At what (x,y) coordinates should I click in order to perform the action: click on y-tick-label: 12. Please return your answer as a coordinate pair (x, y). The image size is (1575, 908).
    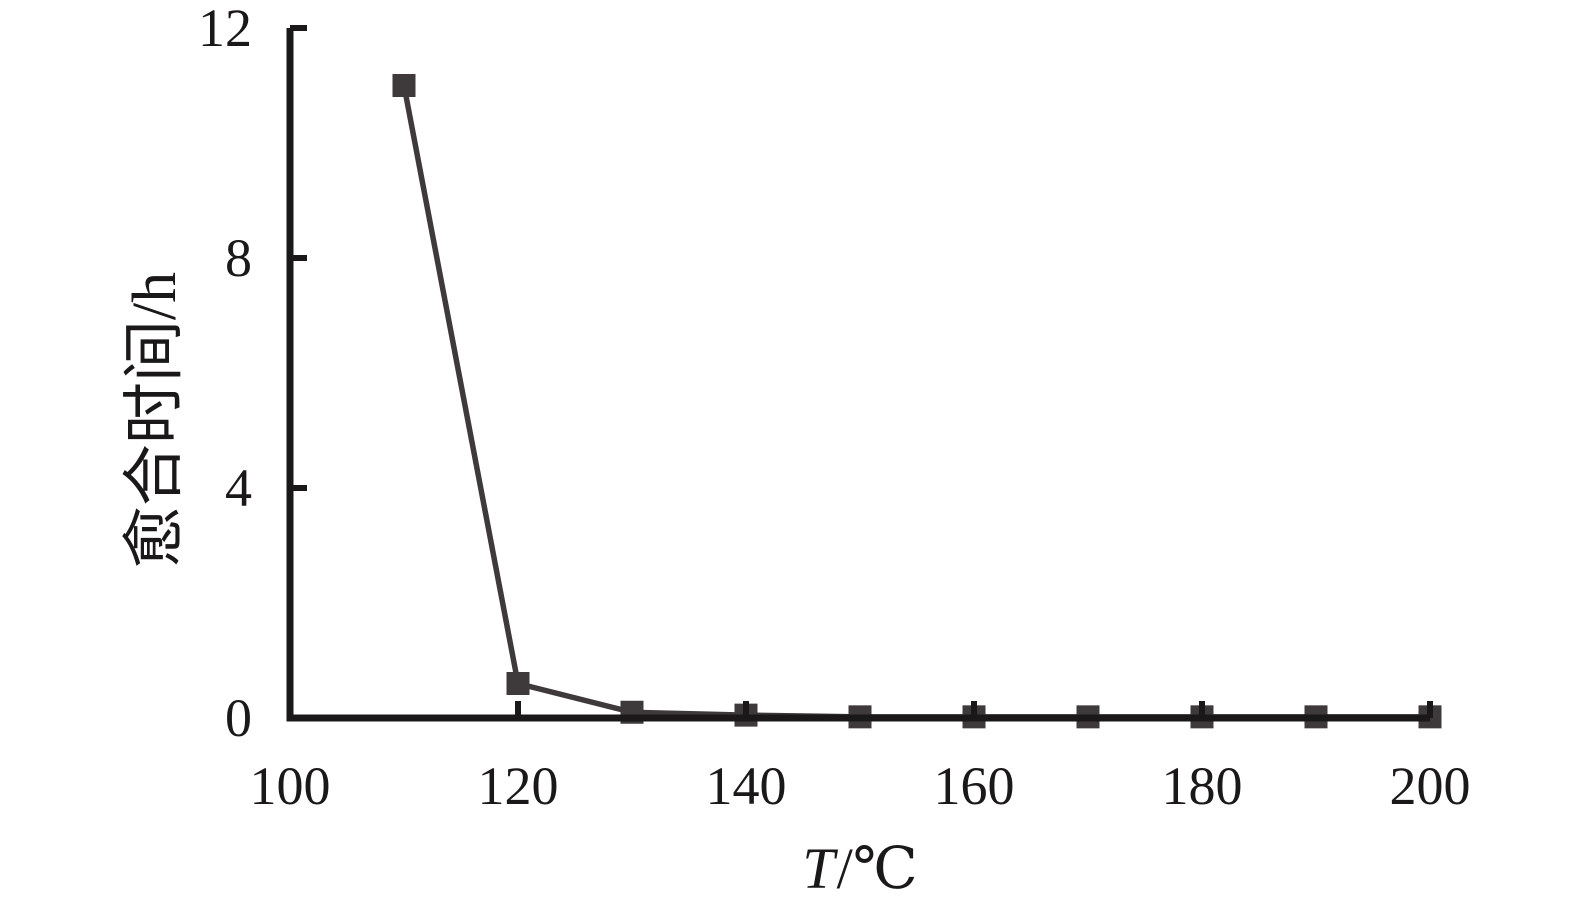
    Looking at the image, I should click on (225, 29).